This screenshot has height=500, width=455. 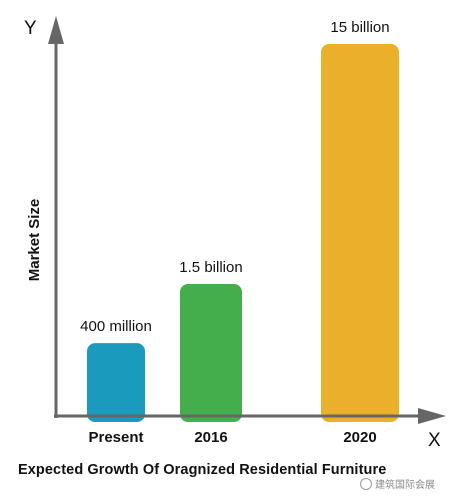 I want to click on watermark-text: 建筑国际会展, so click(x=405, y=485).